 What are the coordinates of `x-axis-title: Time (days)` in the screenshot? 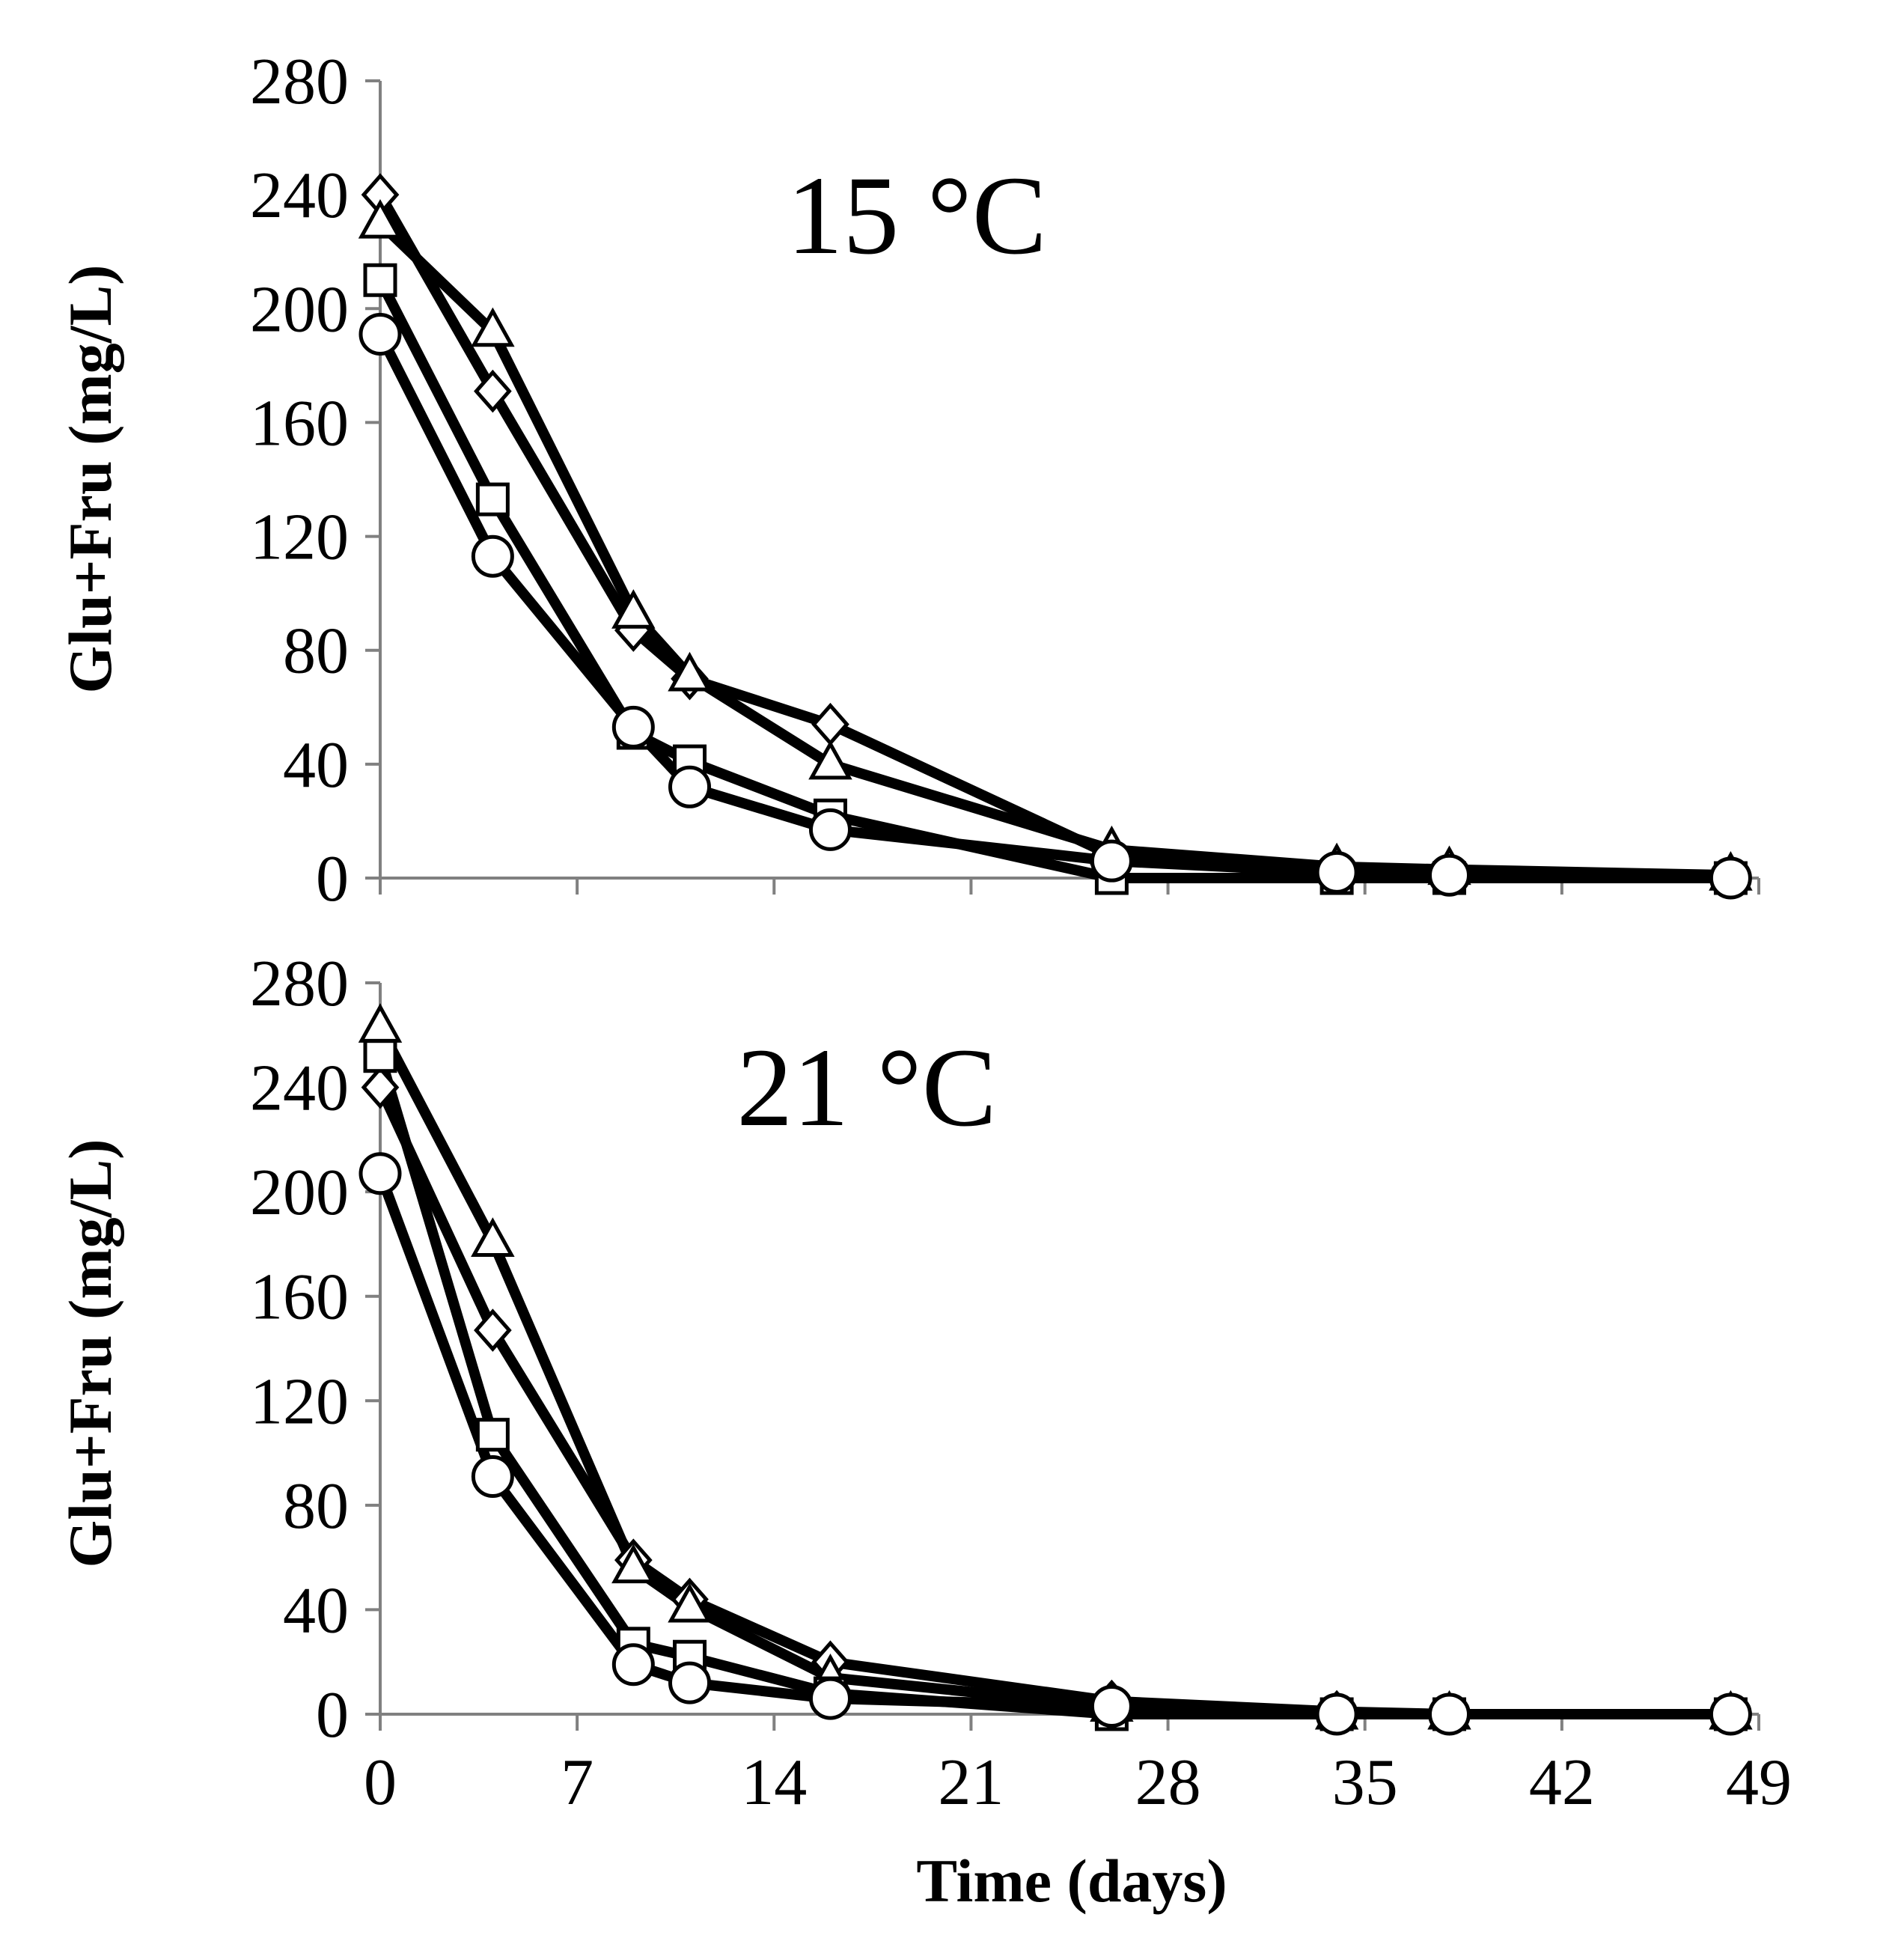 It's located at (1071, 1881).